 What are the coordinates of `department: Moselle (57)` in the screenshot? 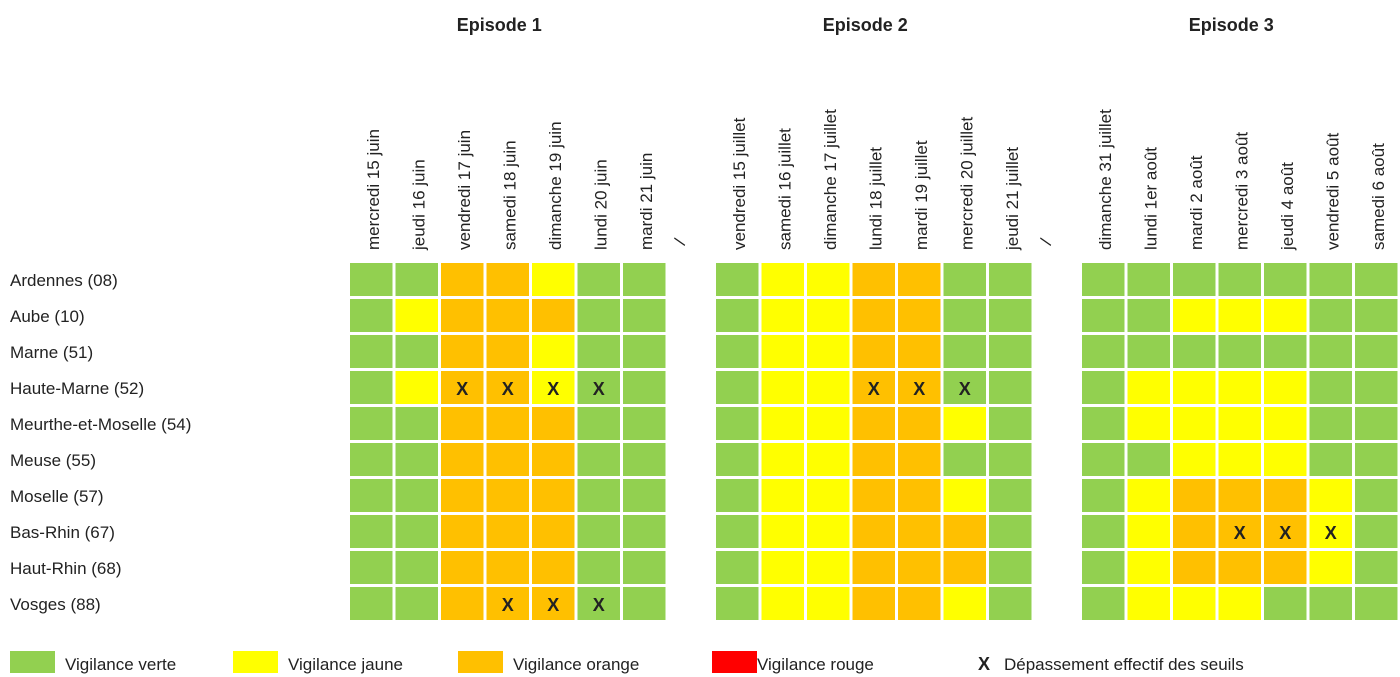 It's located at (57, 496).